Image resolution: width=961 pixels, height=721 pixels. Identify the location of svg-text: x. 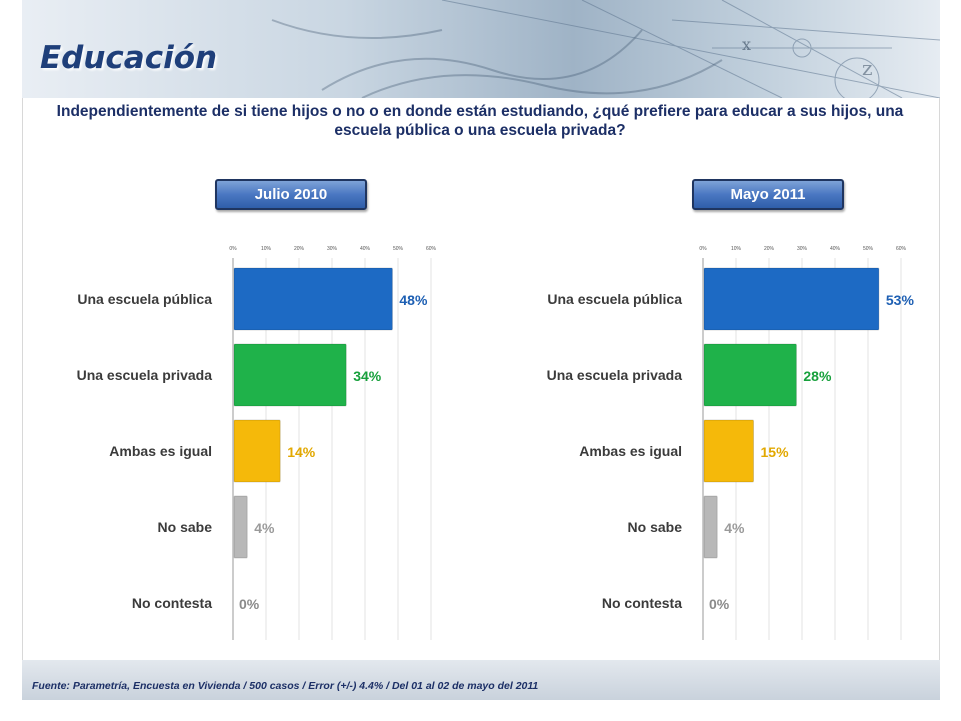
(746, 44).